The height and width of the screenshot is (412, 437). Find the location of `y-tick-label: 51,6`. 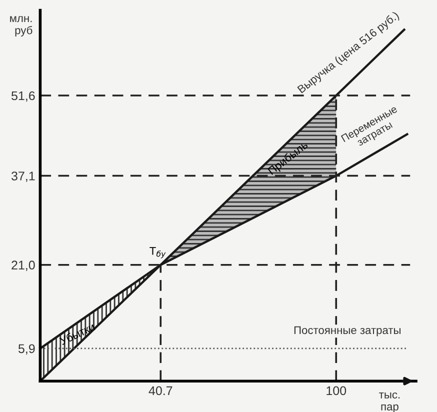

y-tick-label: 51,6 is located at coordinates (23, 96).